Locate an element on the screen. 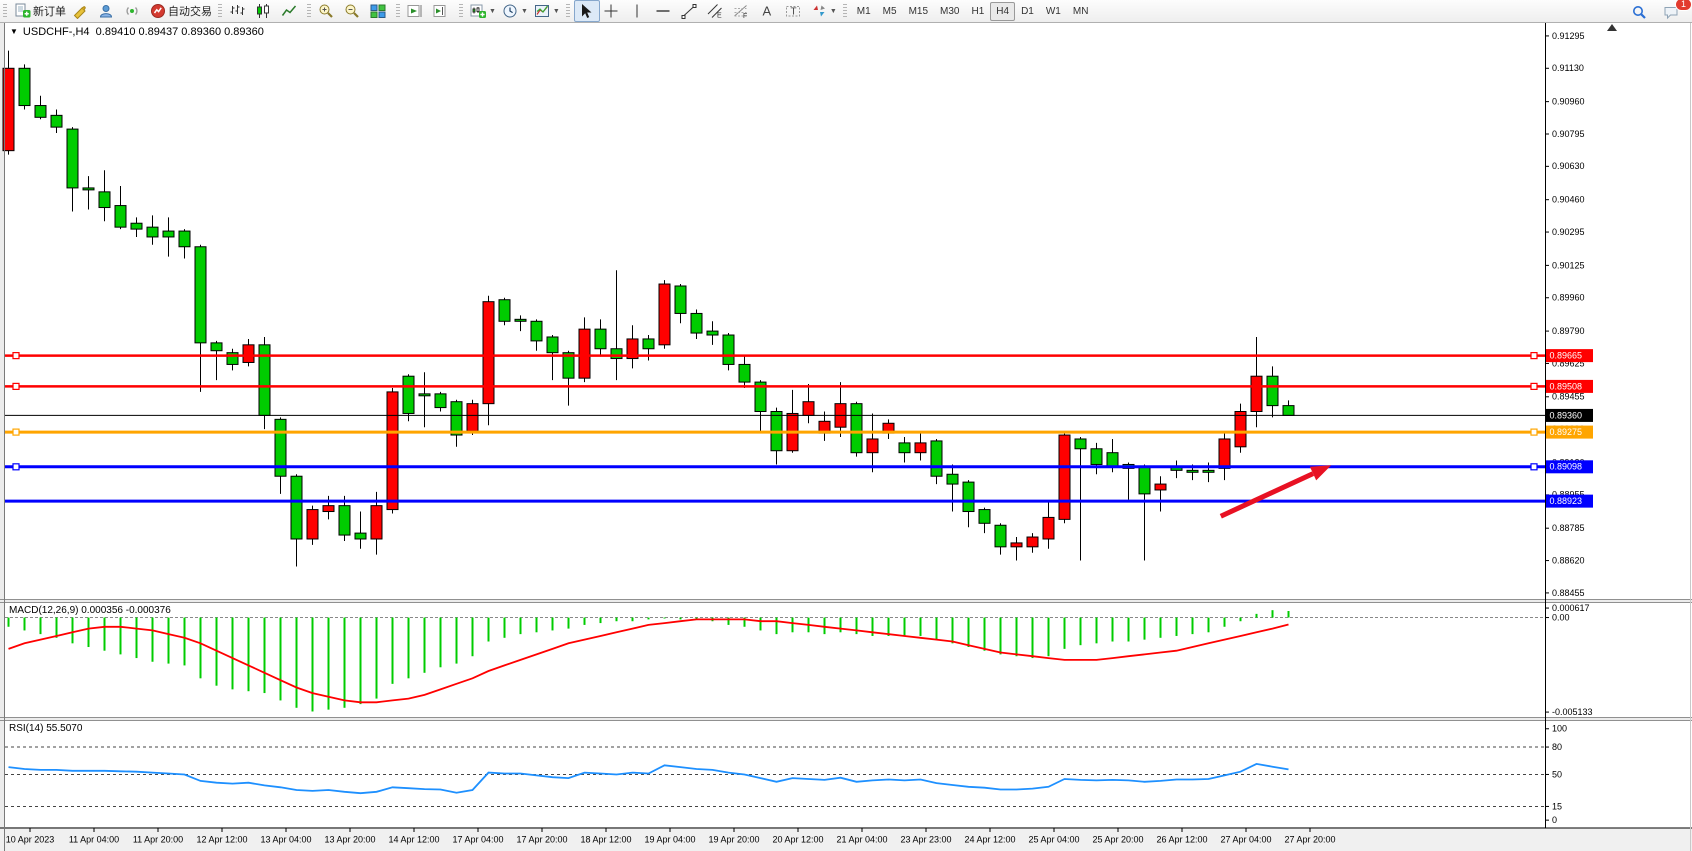 This screenshot has width=1692, height=851. styler-button is located at coordinates (82, 11).